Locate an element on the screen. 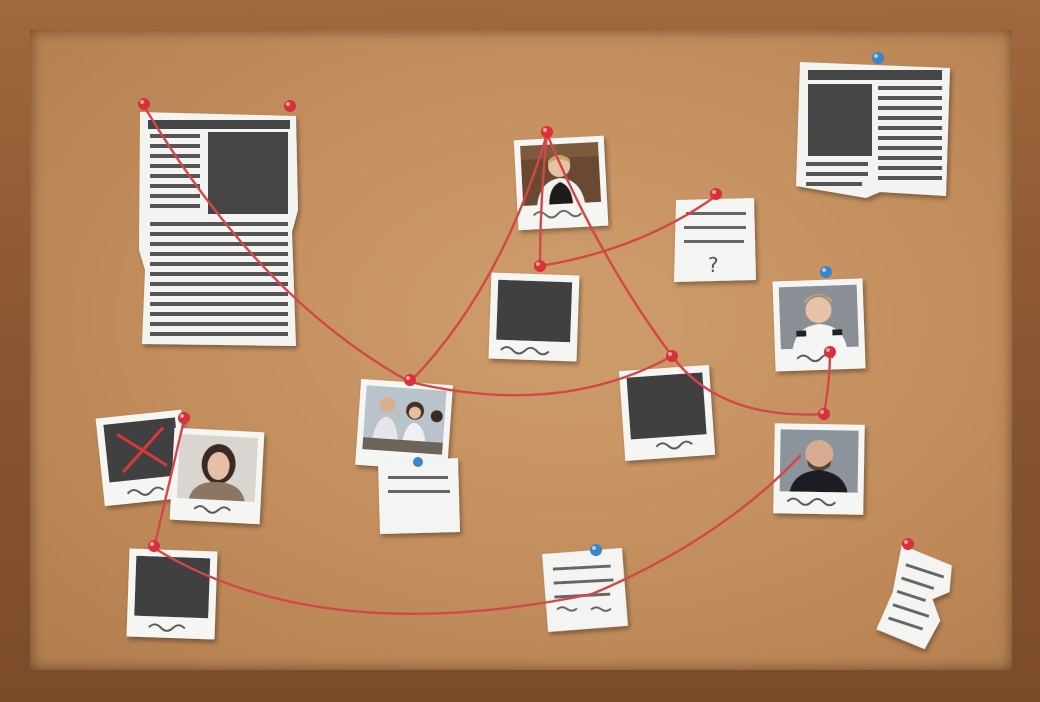  newspaper-small-text-lines is located at coordinates (874, 136).